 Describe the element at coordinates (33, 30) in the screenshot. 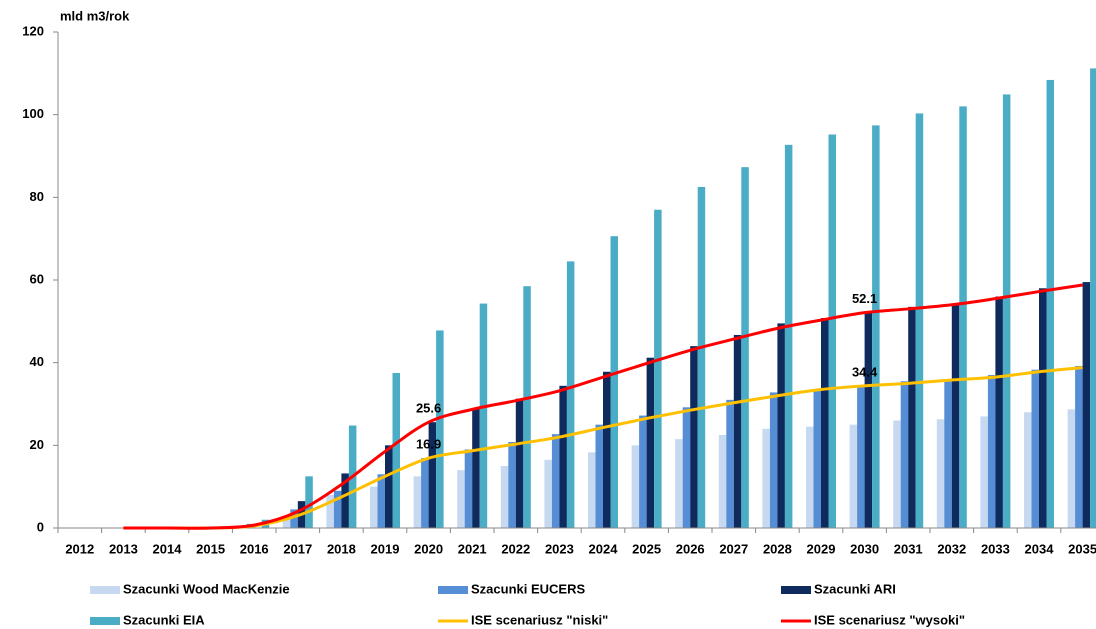

I see `y-tick-label: 120` at that location.